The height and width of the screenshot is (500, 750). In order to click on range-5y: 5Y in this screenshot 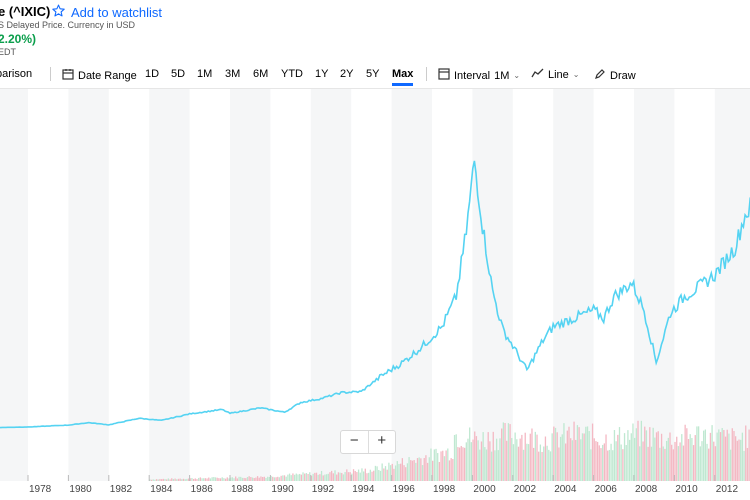, I will do `click(373, 74)`.